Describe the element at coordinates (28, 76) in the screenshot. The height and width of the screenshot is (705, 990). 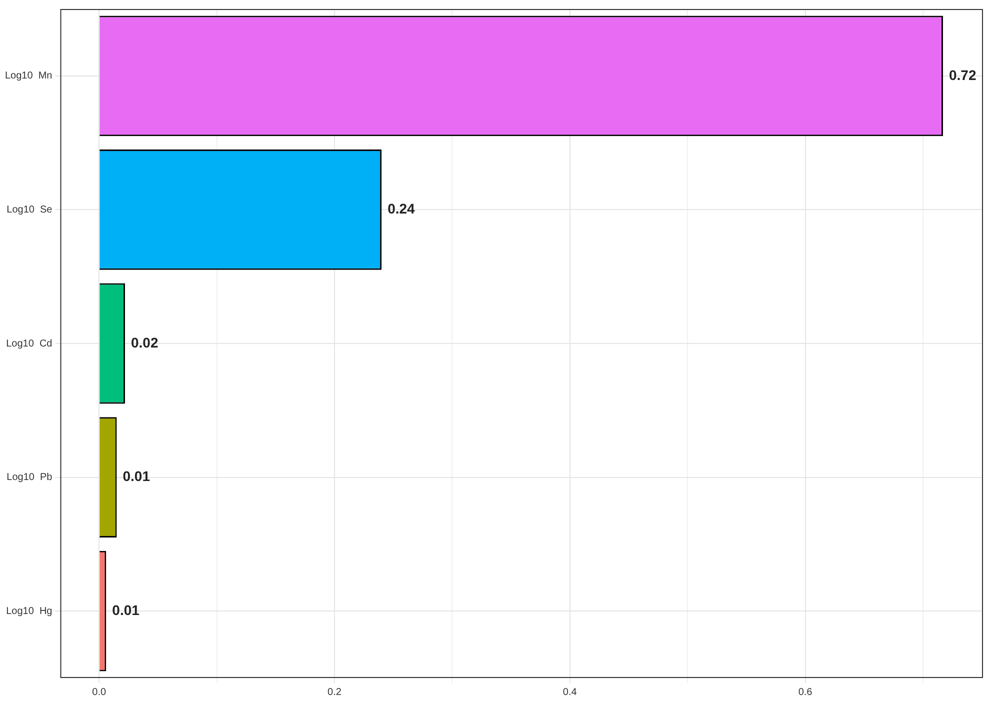
I see `y-tick-label: Log10 Mn` at that location.